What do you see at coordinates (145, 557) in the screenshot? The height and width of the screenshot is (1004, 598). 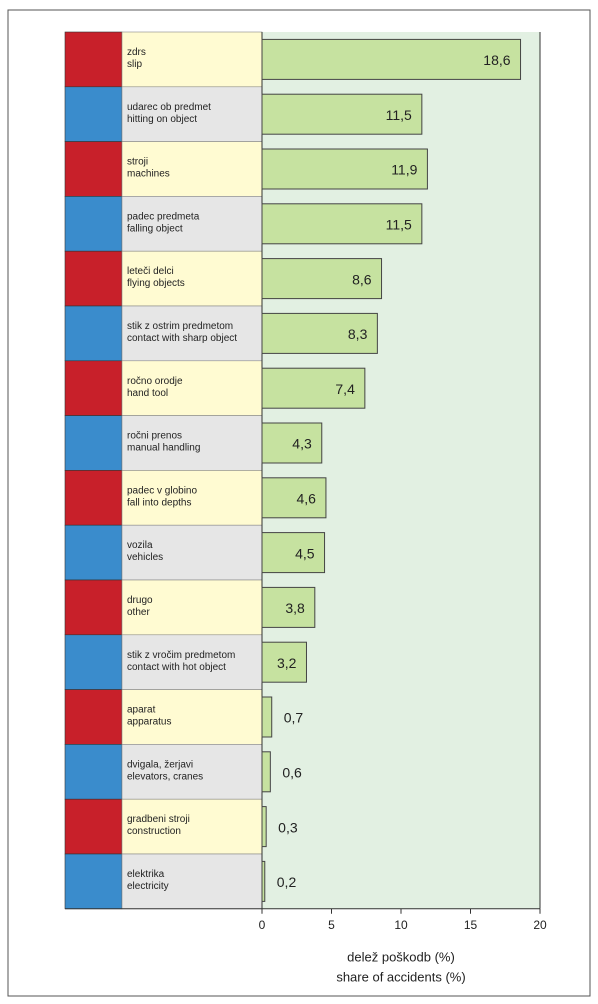 I see `category-label-en: vehicles` at bounding box center [145, 557].